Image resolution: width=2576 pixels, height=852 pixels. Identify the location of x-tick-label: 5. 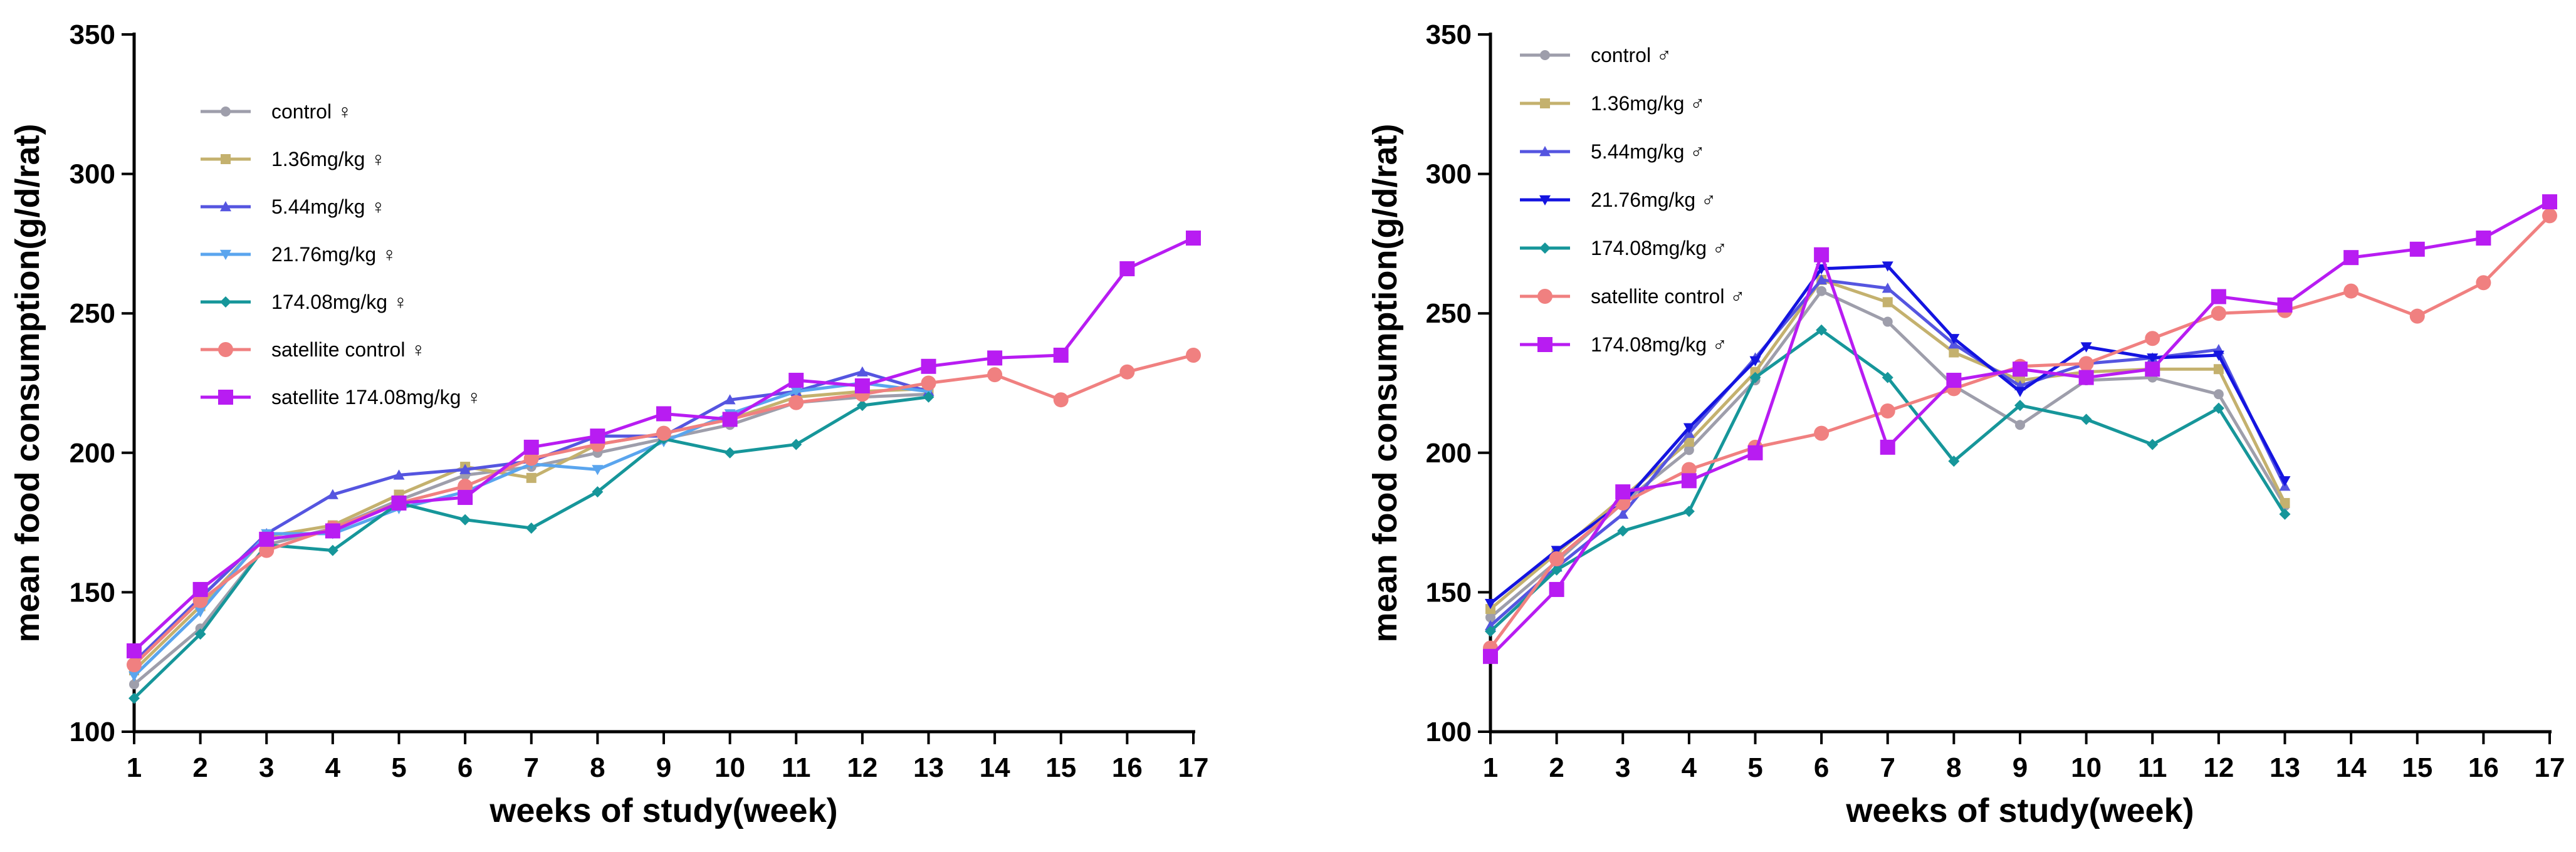
(398, 767).